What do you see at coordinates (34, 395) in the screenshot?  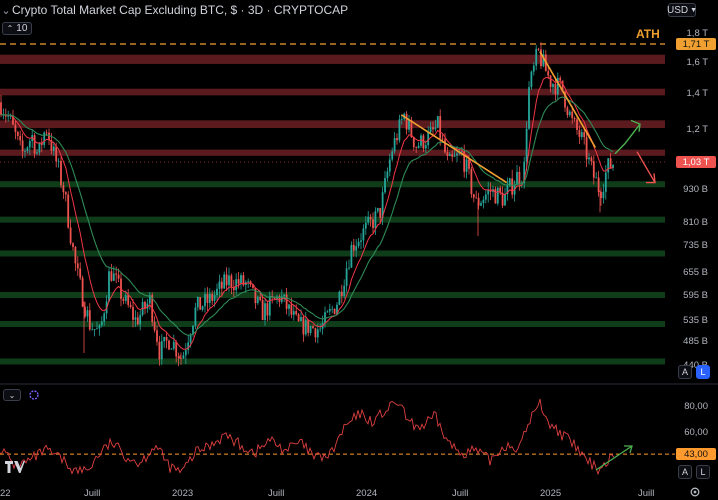 I see `osc-settings-icon` at bounding box center [34, 395].